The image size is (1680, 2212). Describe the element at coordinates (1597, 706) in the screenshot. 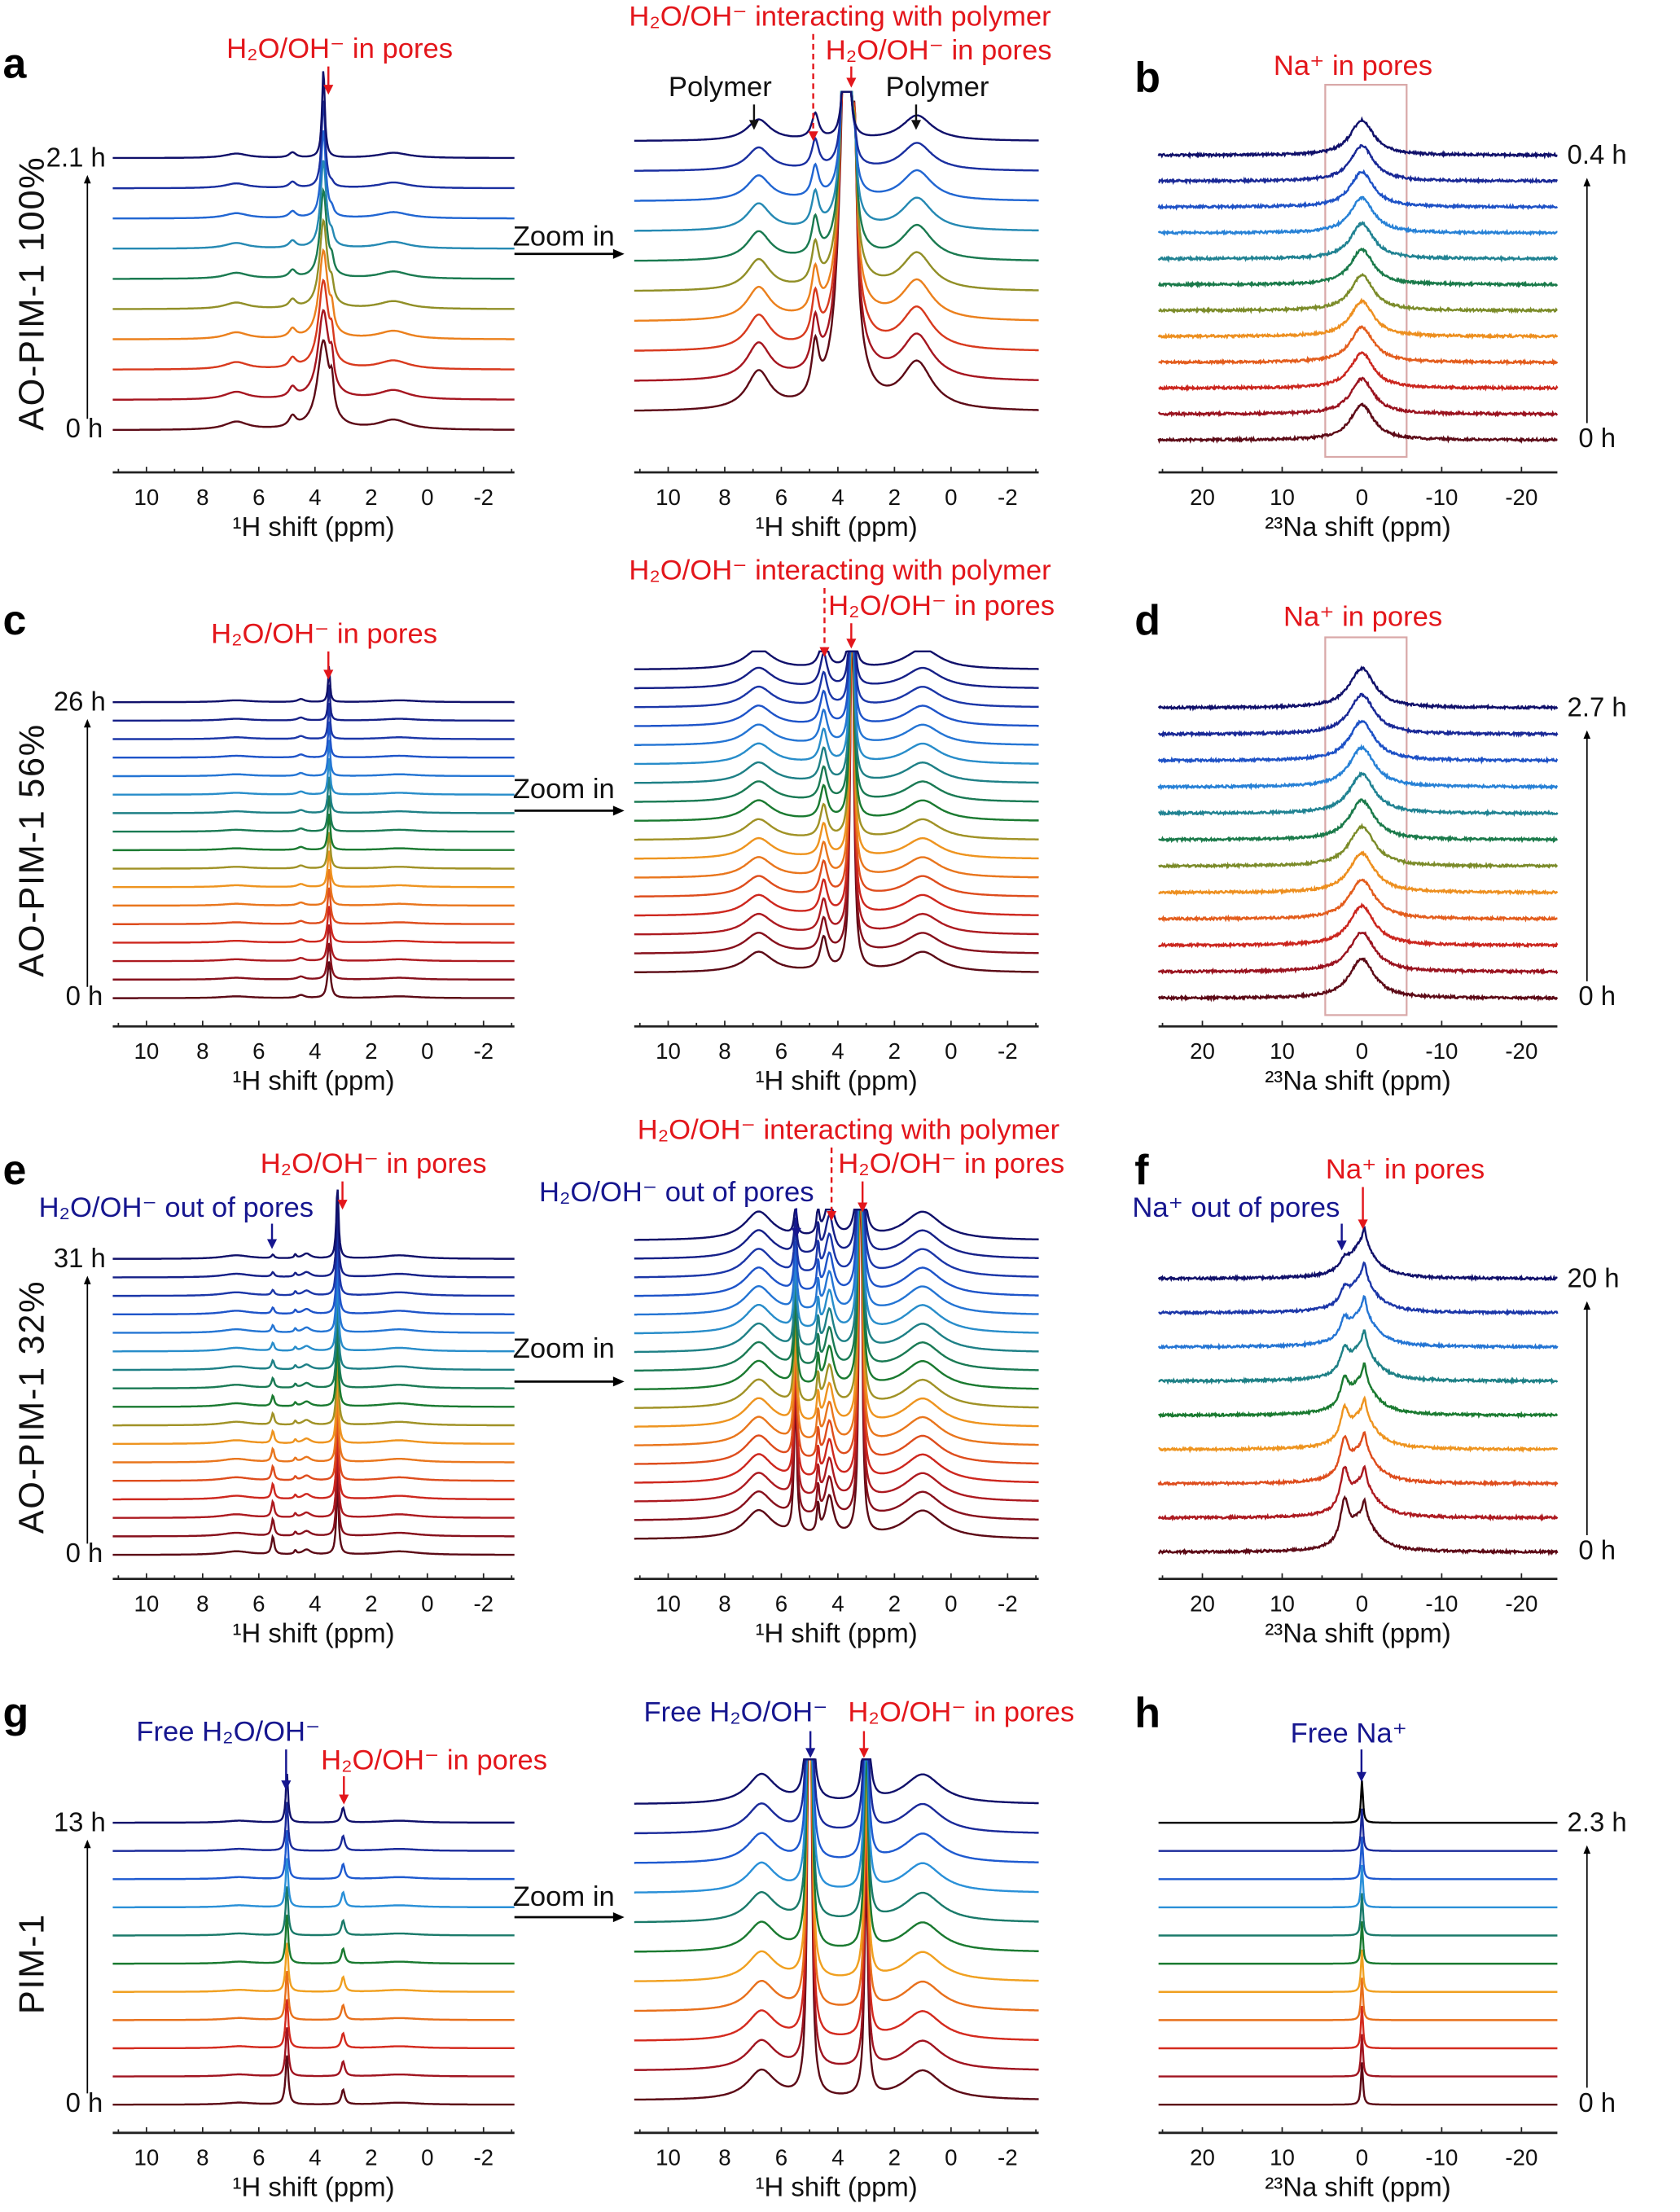

I see `time-label-end: 2.7 h` at that location.